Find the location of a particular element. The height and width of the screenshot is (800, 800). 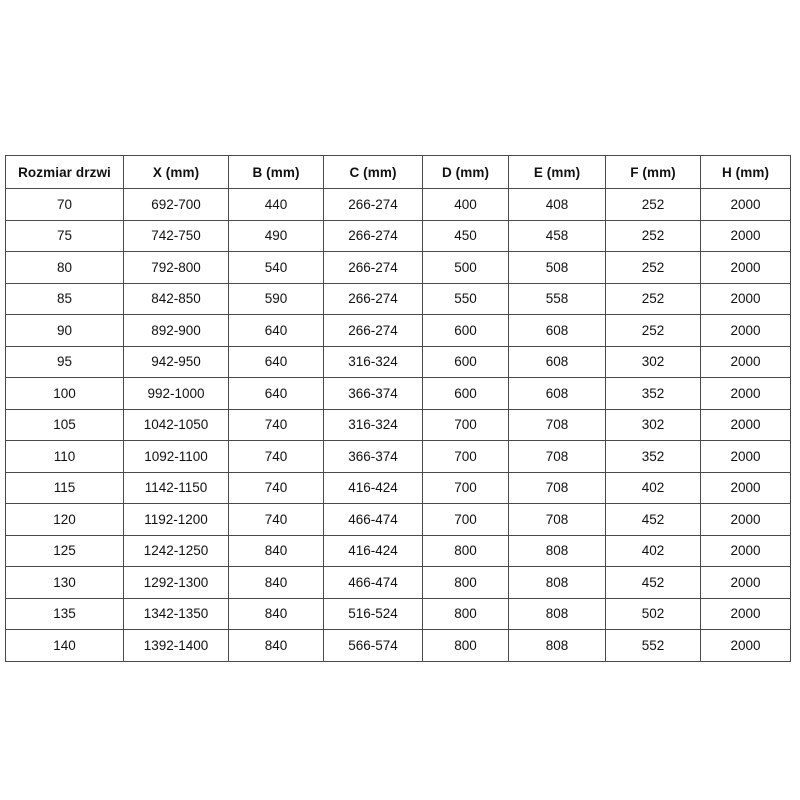

table-cell: 450 is located at coordinates (465, 235).